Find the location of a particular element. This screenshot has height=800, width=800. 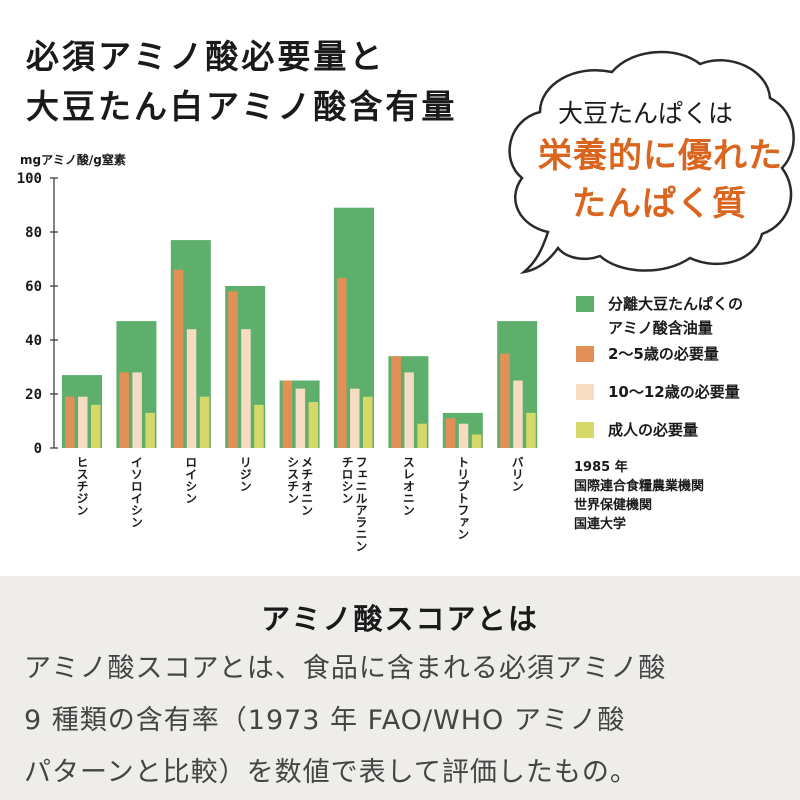

x-tick-label-8: バリン is located at coordinates (517, 474).